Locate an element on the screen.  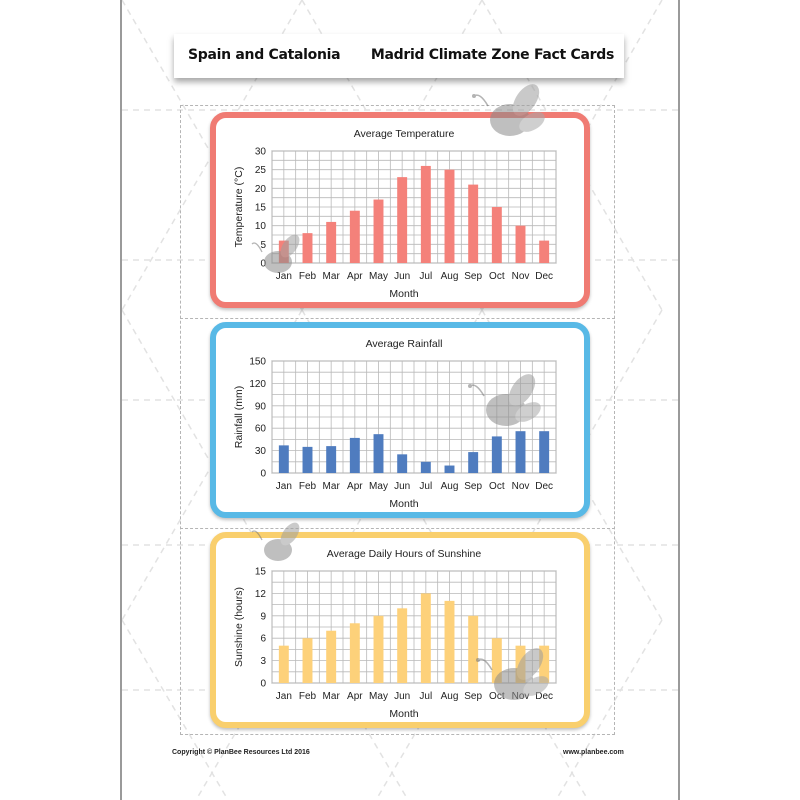
y-tick-label: 120 is located at coordinates (257, 384).